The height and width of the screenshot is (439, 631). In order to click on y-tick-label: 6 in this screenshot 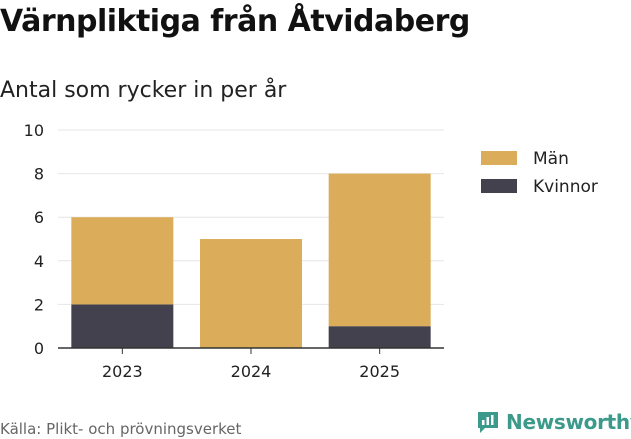, I will do `click(39, 217)`.